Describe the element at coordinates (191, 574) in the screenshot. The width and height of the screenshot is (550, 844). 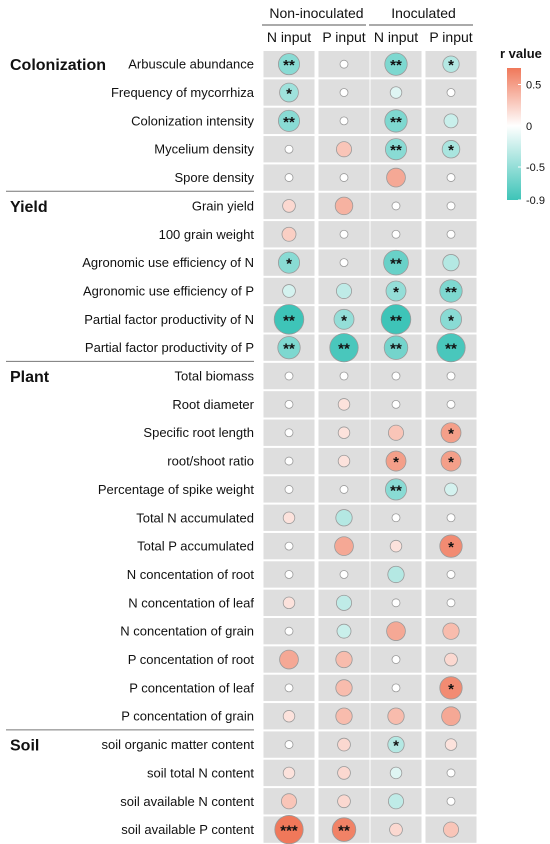
I see `row-label: N concentation of root` at that location.